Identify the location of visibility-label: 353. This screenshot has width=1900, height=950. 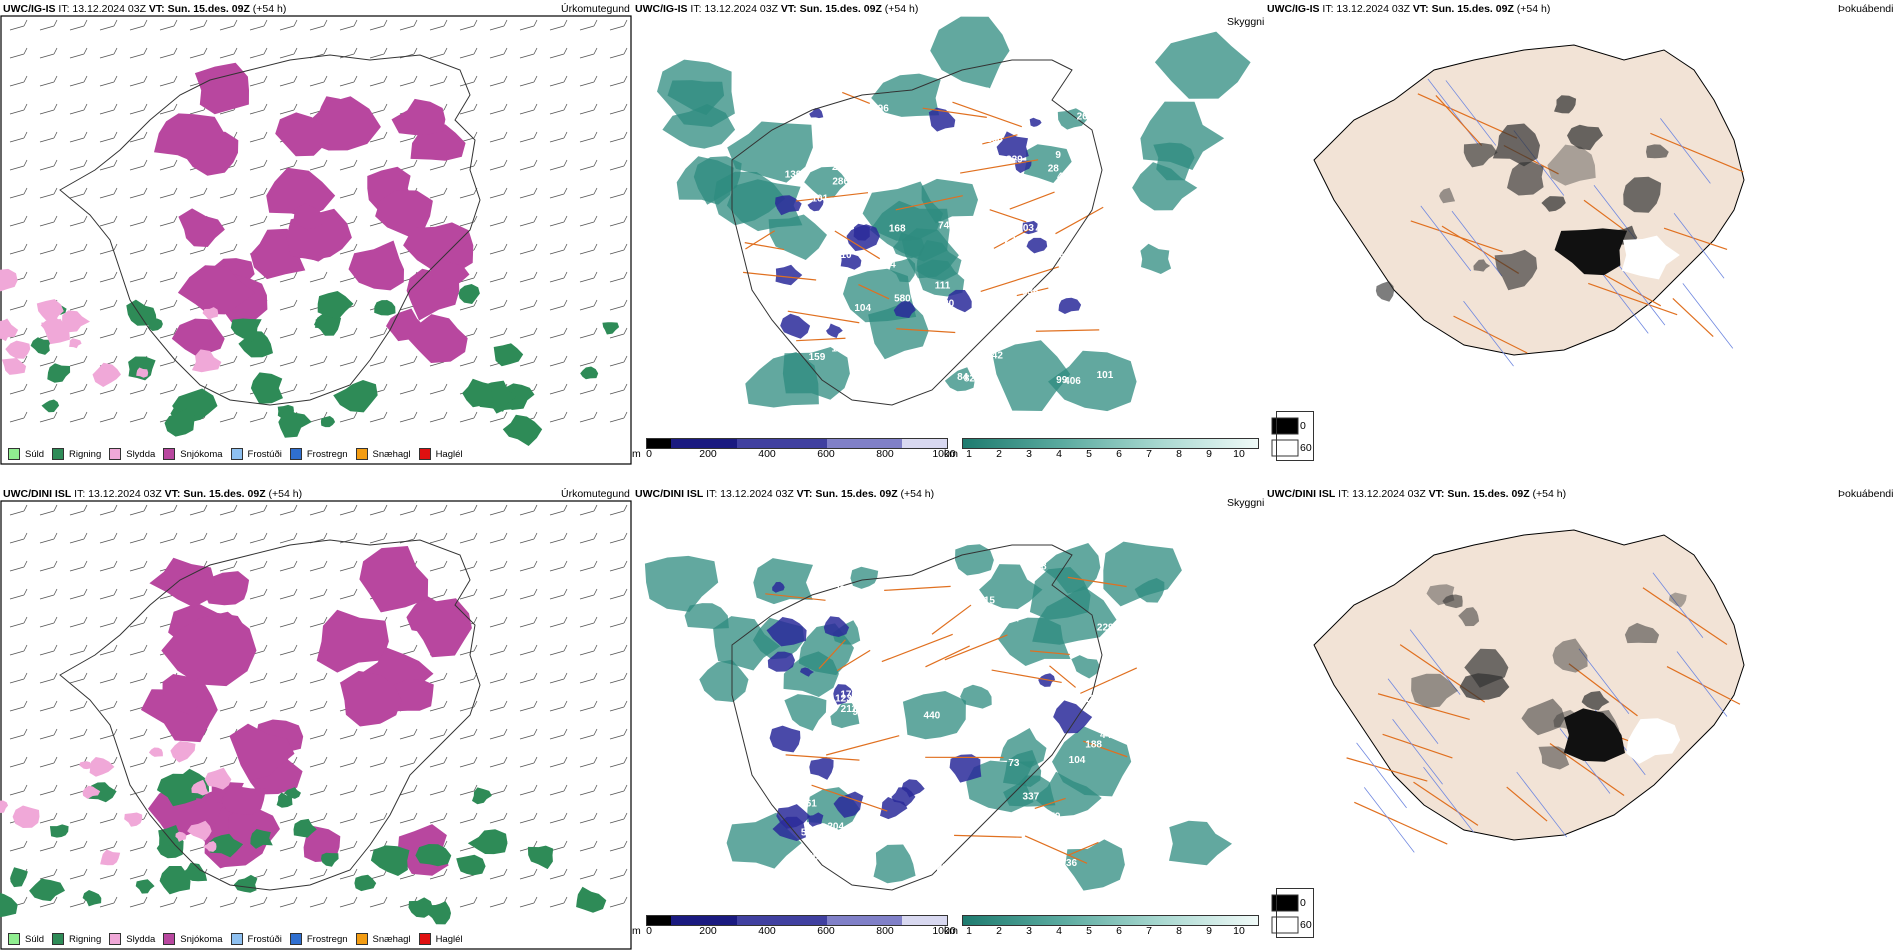
(971, 662).